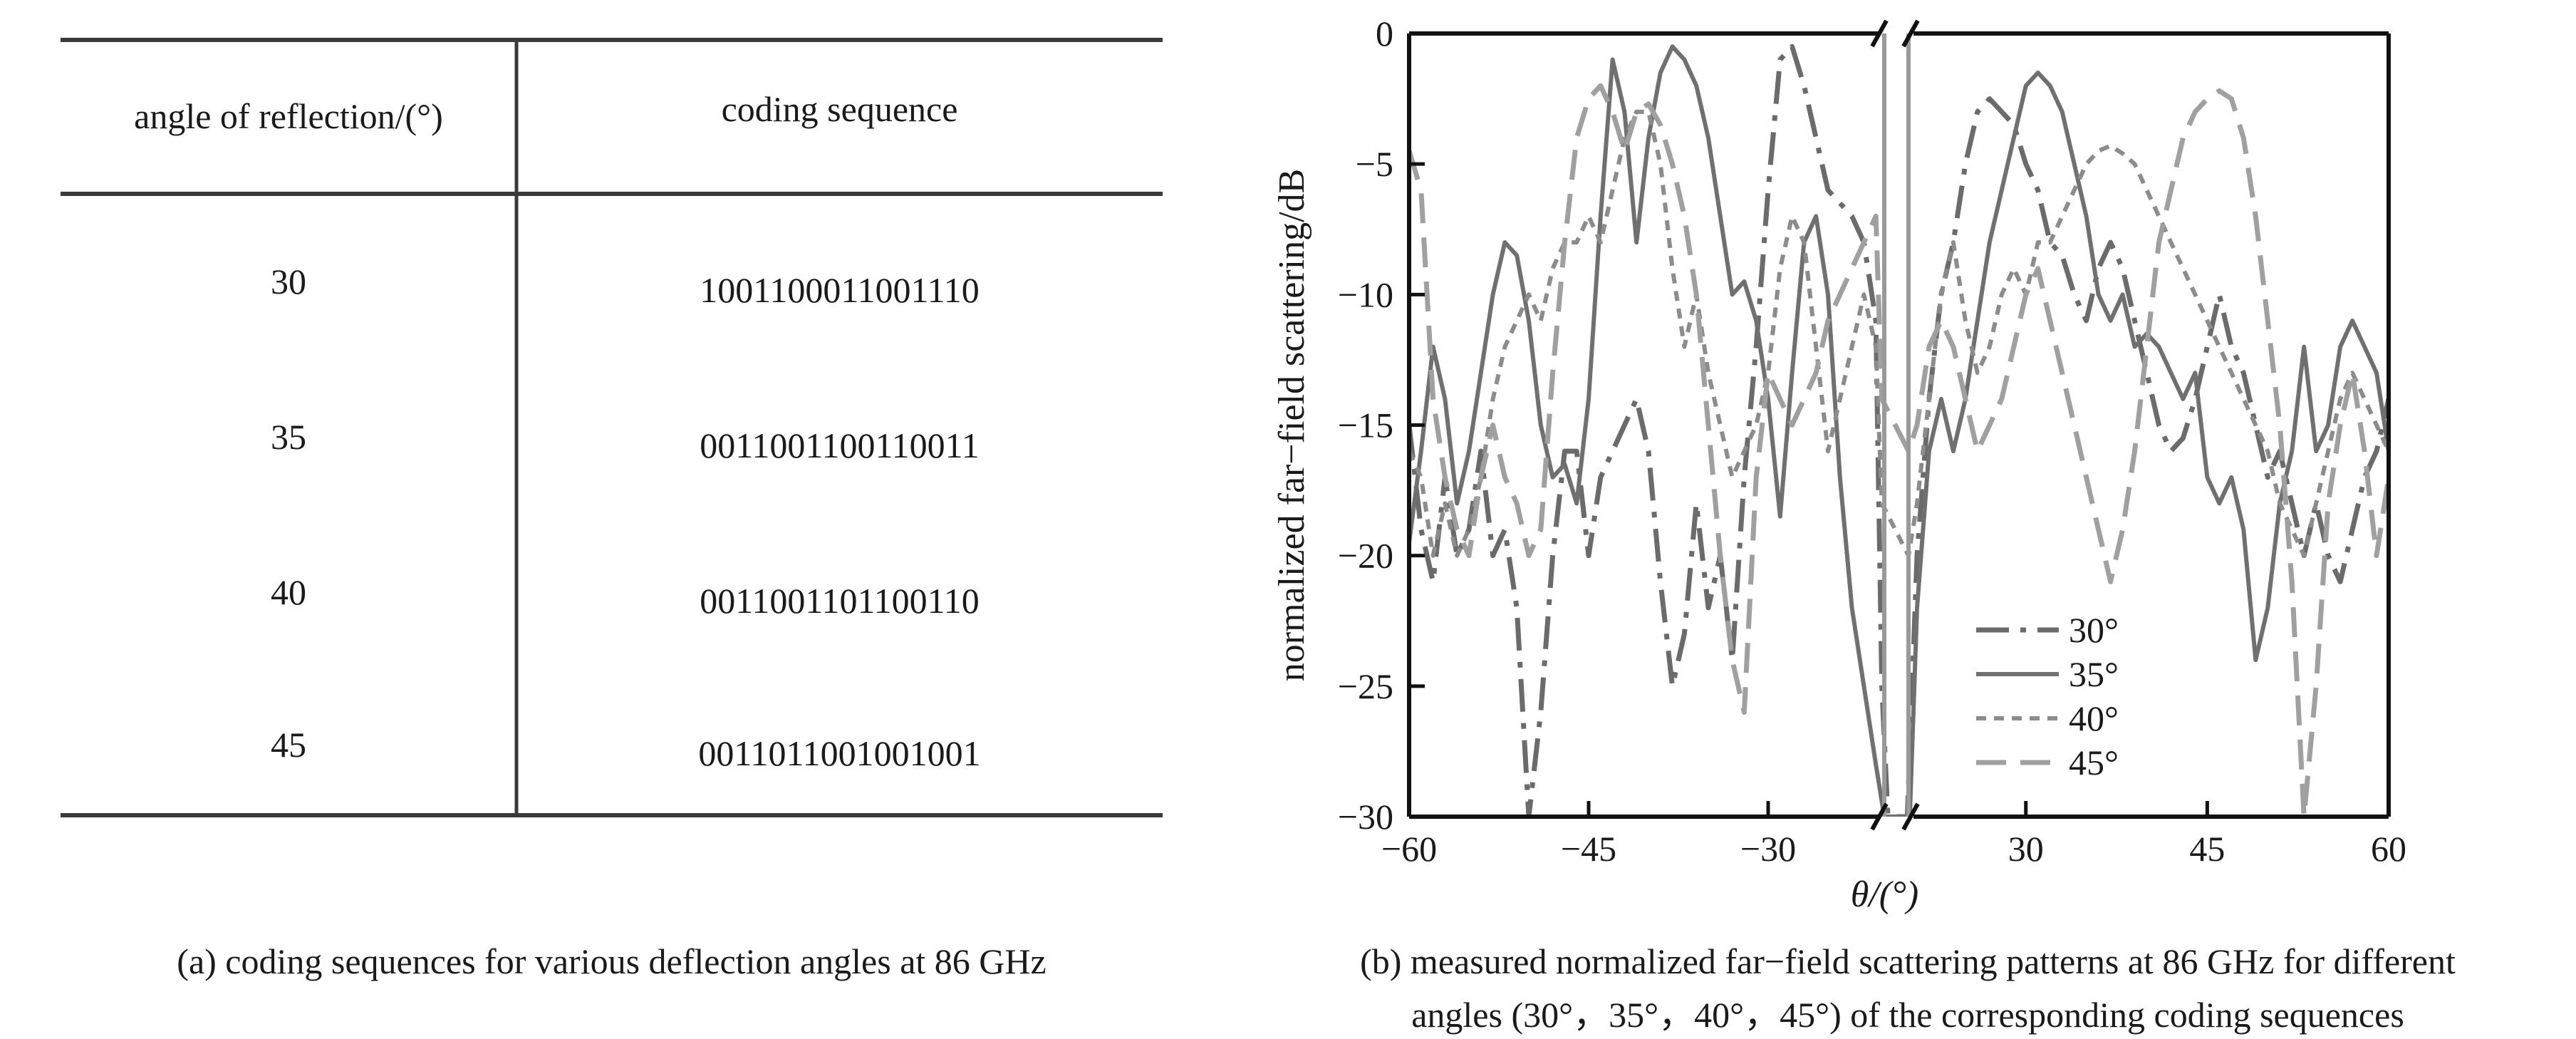 This screenshot has height=1039, width=2576. Describe the element at coordinates (1768, 849) in the screenshot. I see `x-tick-label: −30` at that location.